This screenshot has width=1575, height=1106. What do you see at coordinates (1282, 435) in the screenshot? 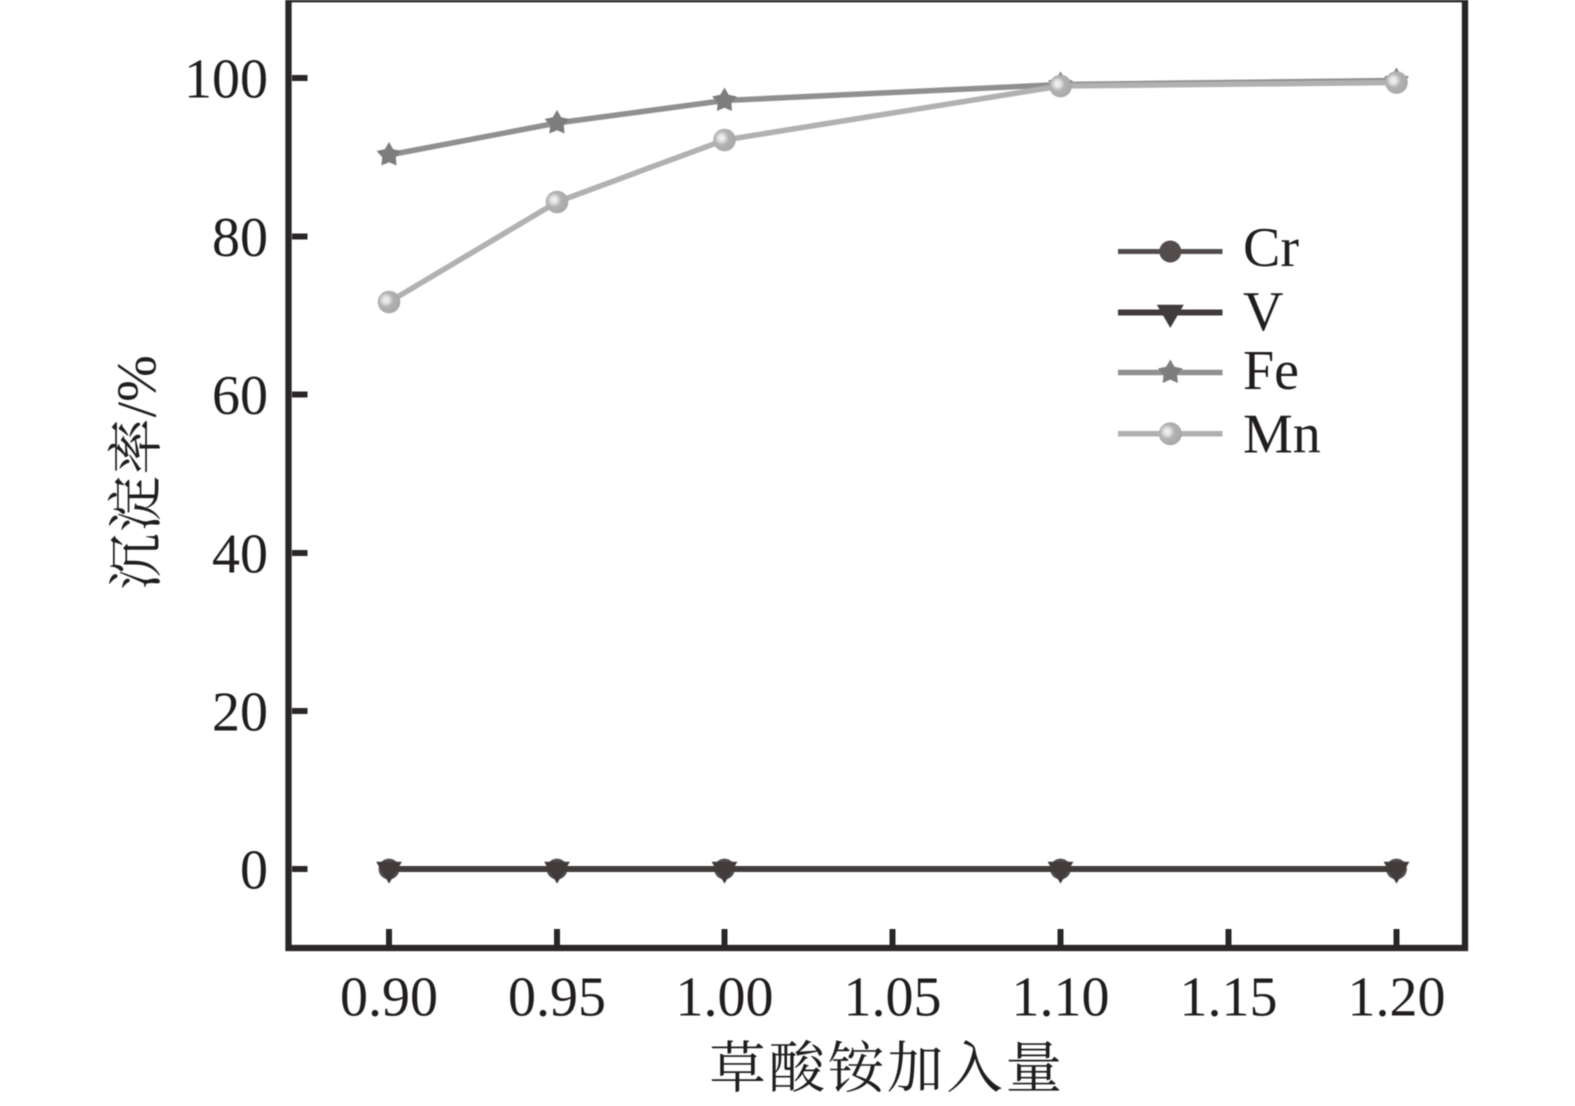
I see `svg-text: Mn` at bounding box center [1282, 435].